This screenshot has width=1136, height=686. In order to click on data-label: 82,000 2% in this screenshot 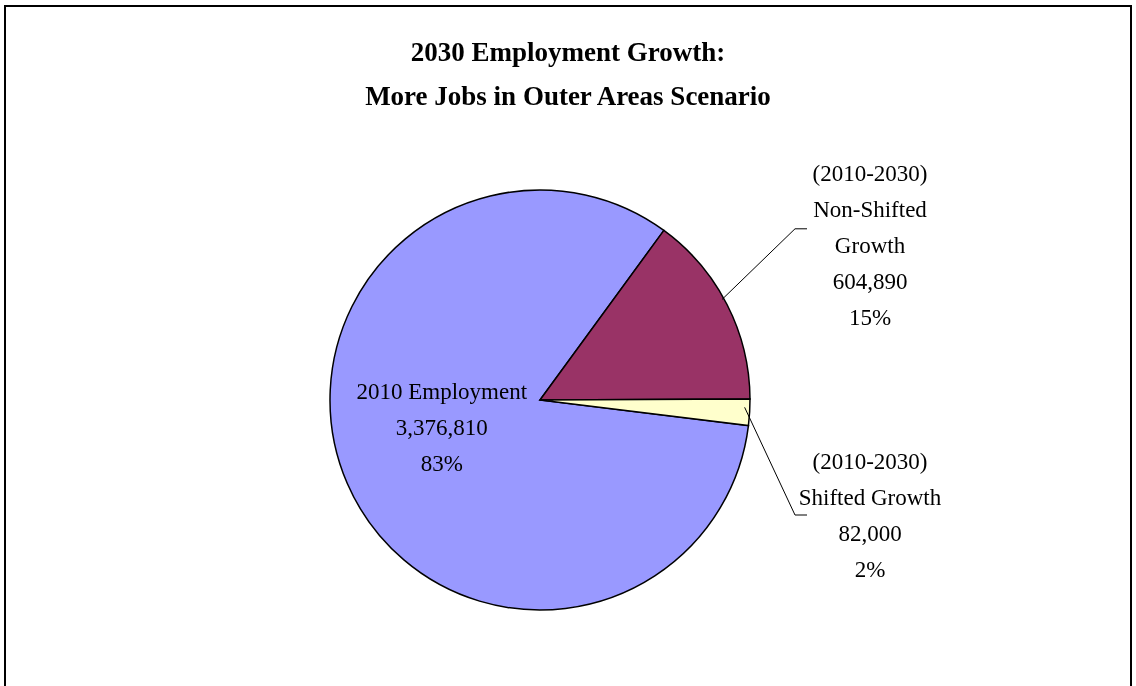, I will do `click(870, 551)`.